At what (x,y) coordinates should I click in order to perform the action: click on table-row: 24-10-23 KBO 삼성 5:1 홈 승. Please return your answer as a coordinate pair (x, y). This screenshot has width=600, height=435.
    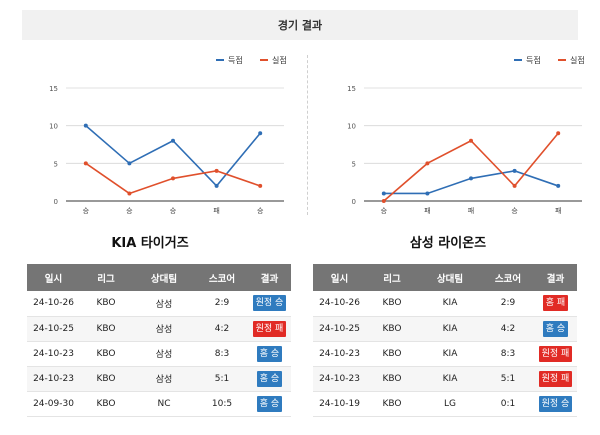
    Looking at the image, I should click on (159, 379).